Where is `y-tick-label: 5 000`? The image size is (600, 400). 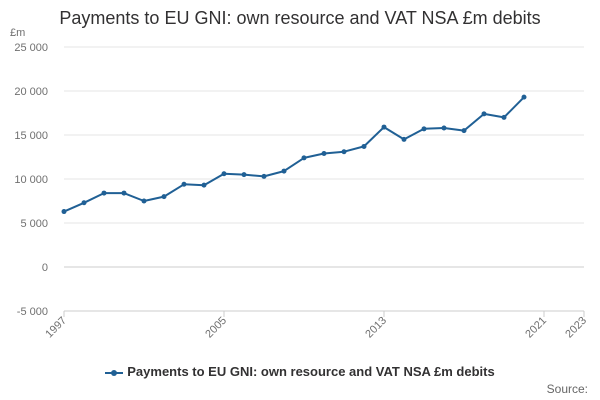 y-tick-label: 5 000 is located at coordinates (34, 224).